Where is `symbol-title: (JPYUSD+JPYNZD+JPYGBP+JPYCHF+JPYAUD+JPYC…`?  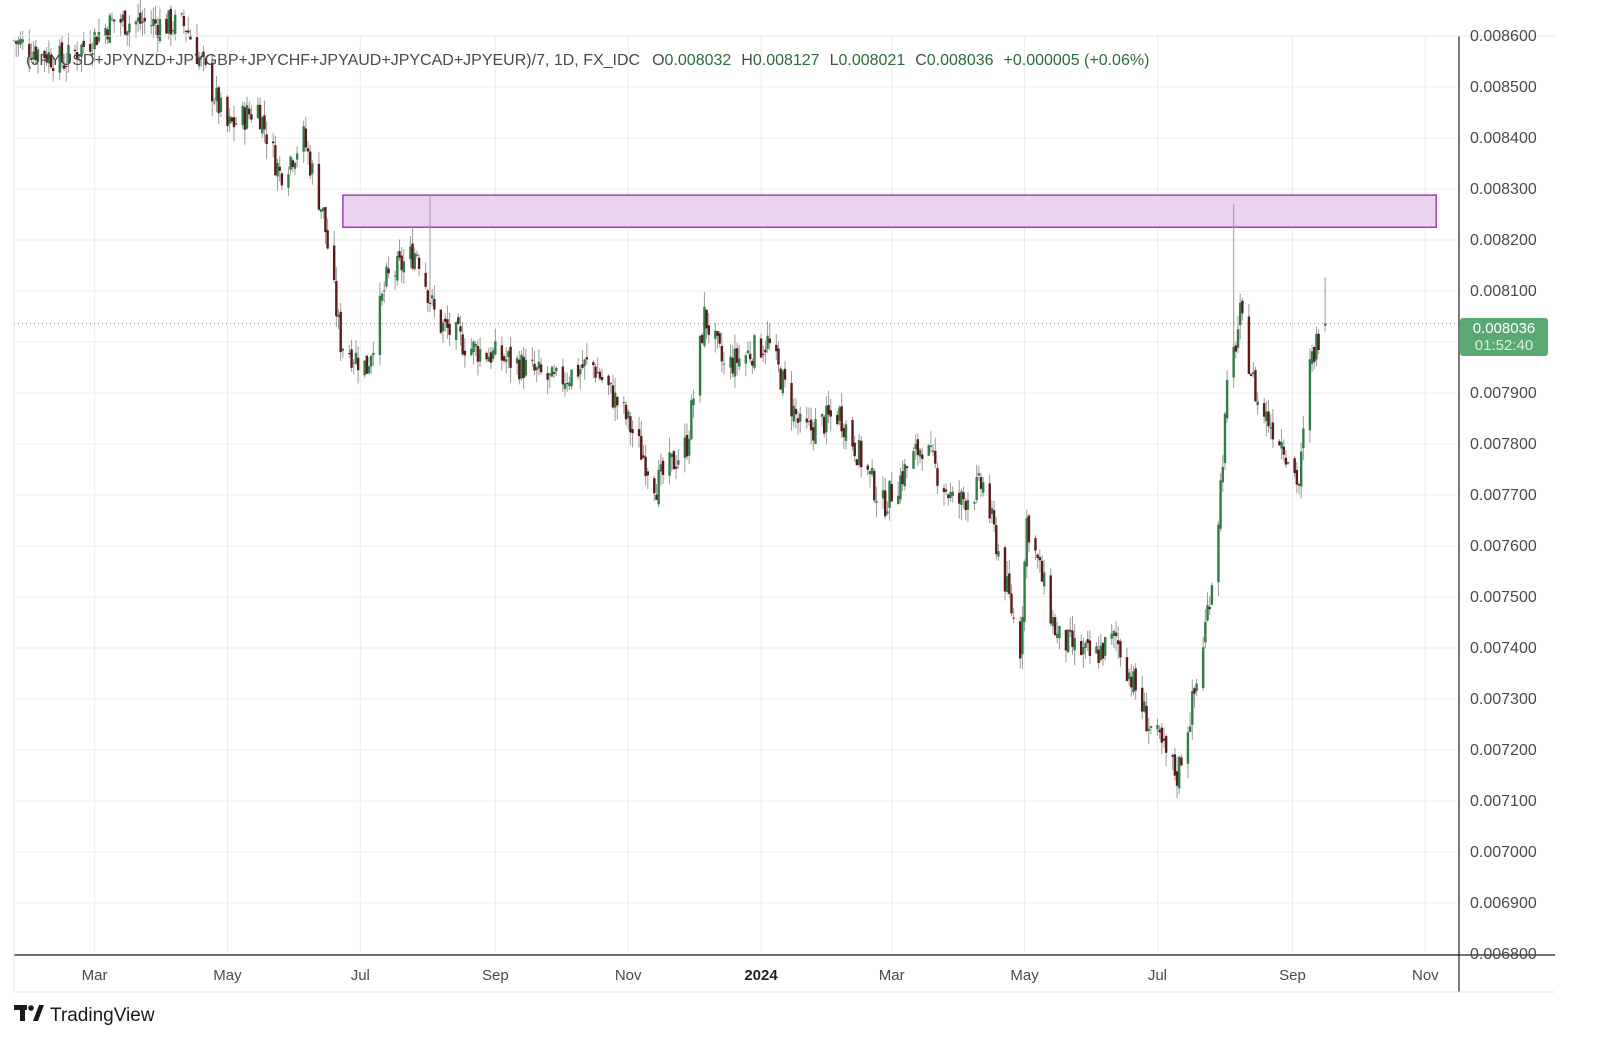
symbol-title: (JPYUSD+JPYNZD+JPYGBP+JPYCHF+JPYAUD+JPYC… is located at coordinates (333, 60).